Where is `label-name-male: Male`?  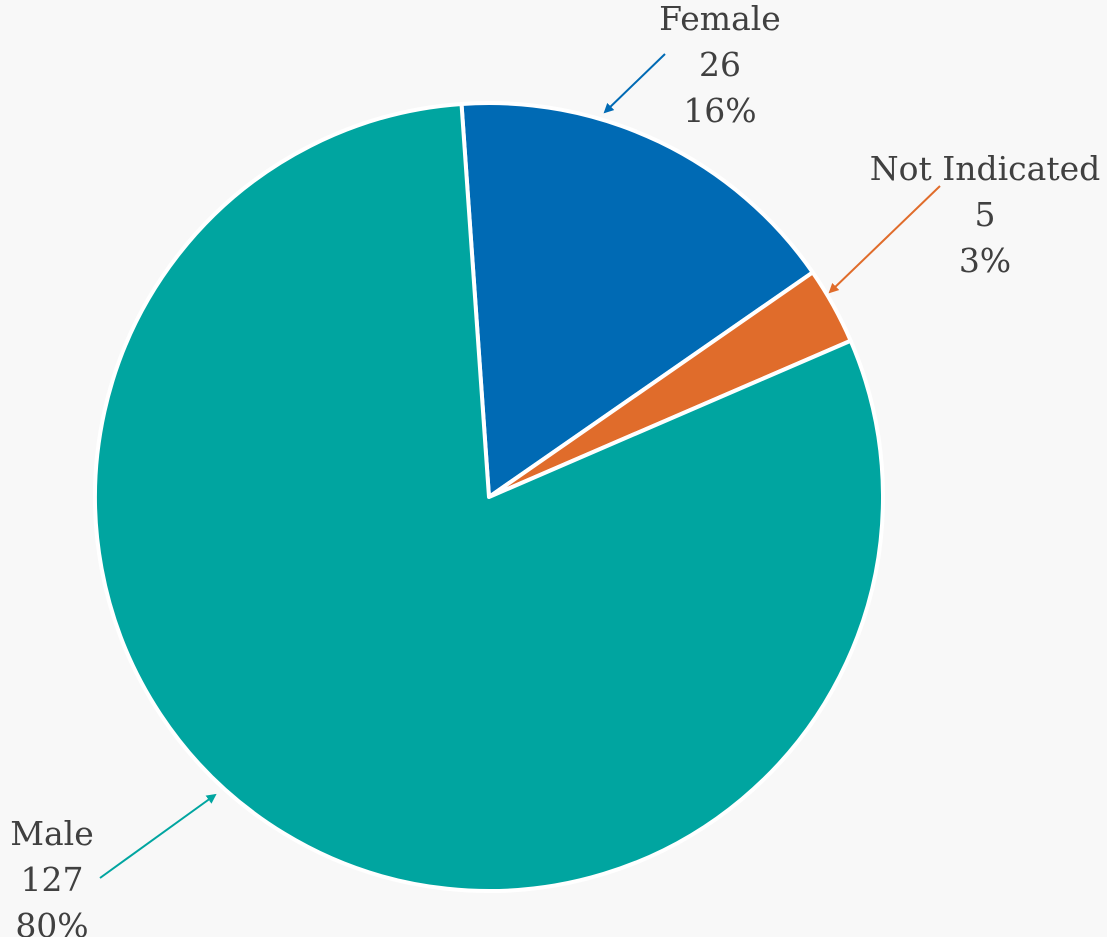
label-name-male: Male is located at coordinates (52, 833).